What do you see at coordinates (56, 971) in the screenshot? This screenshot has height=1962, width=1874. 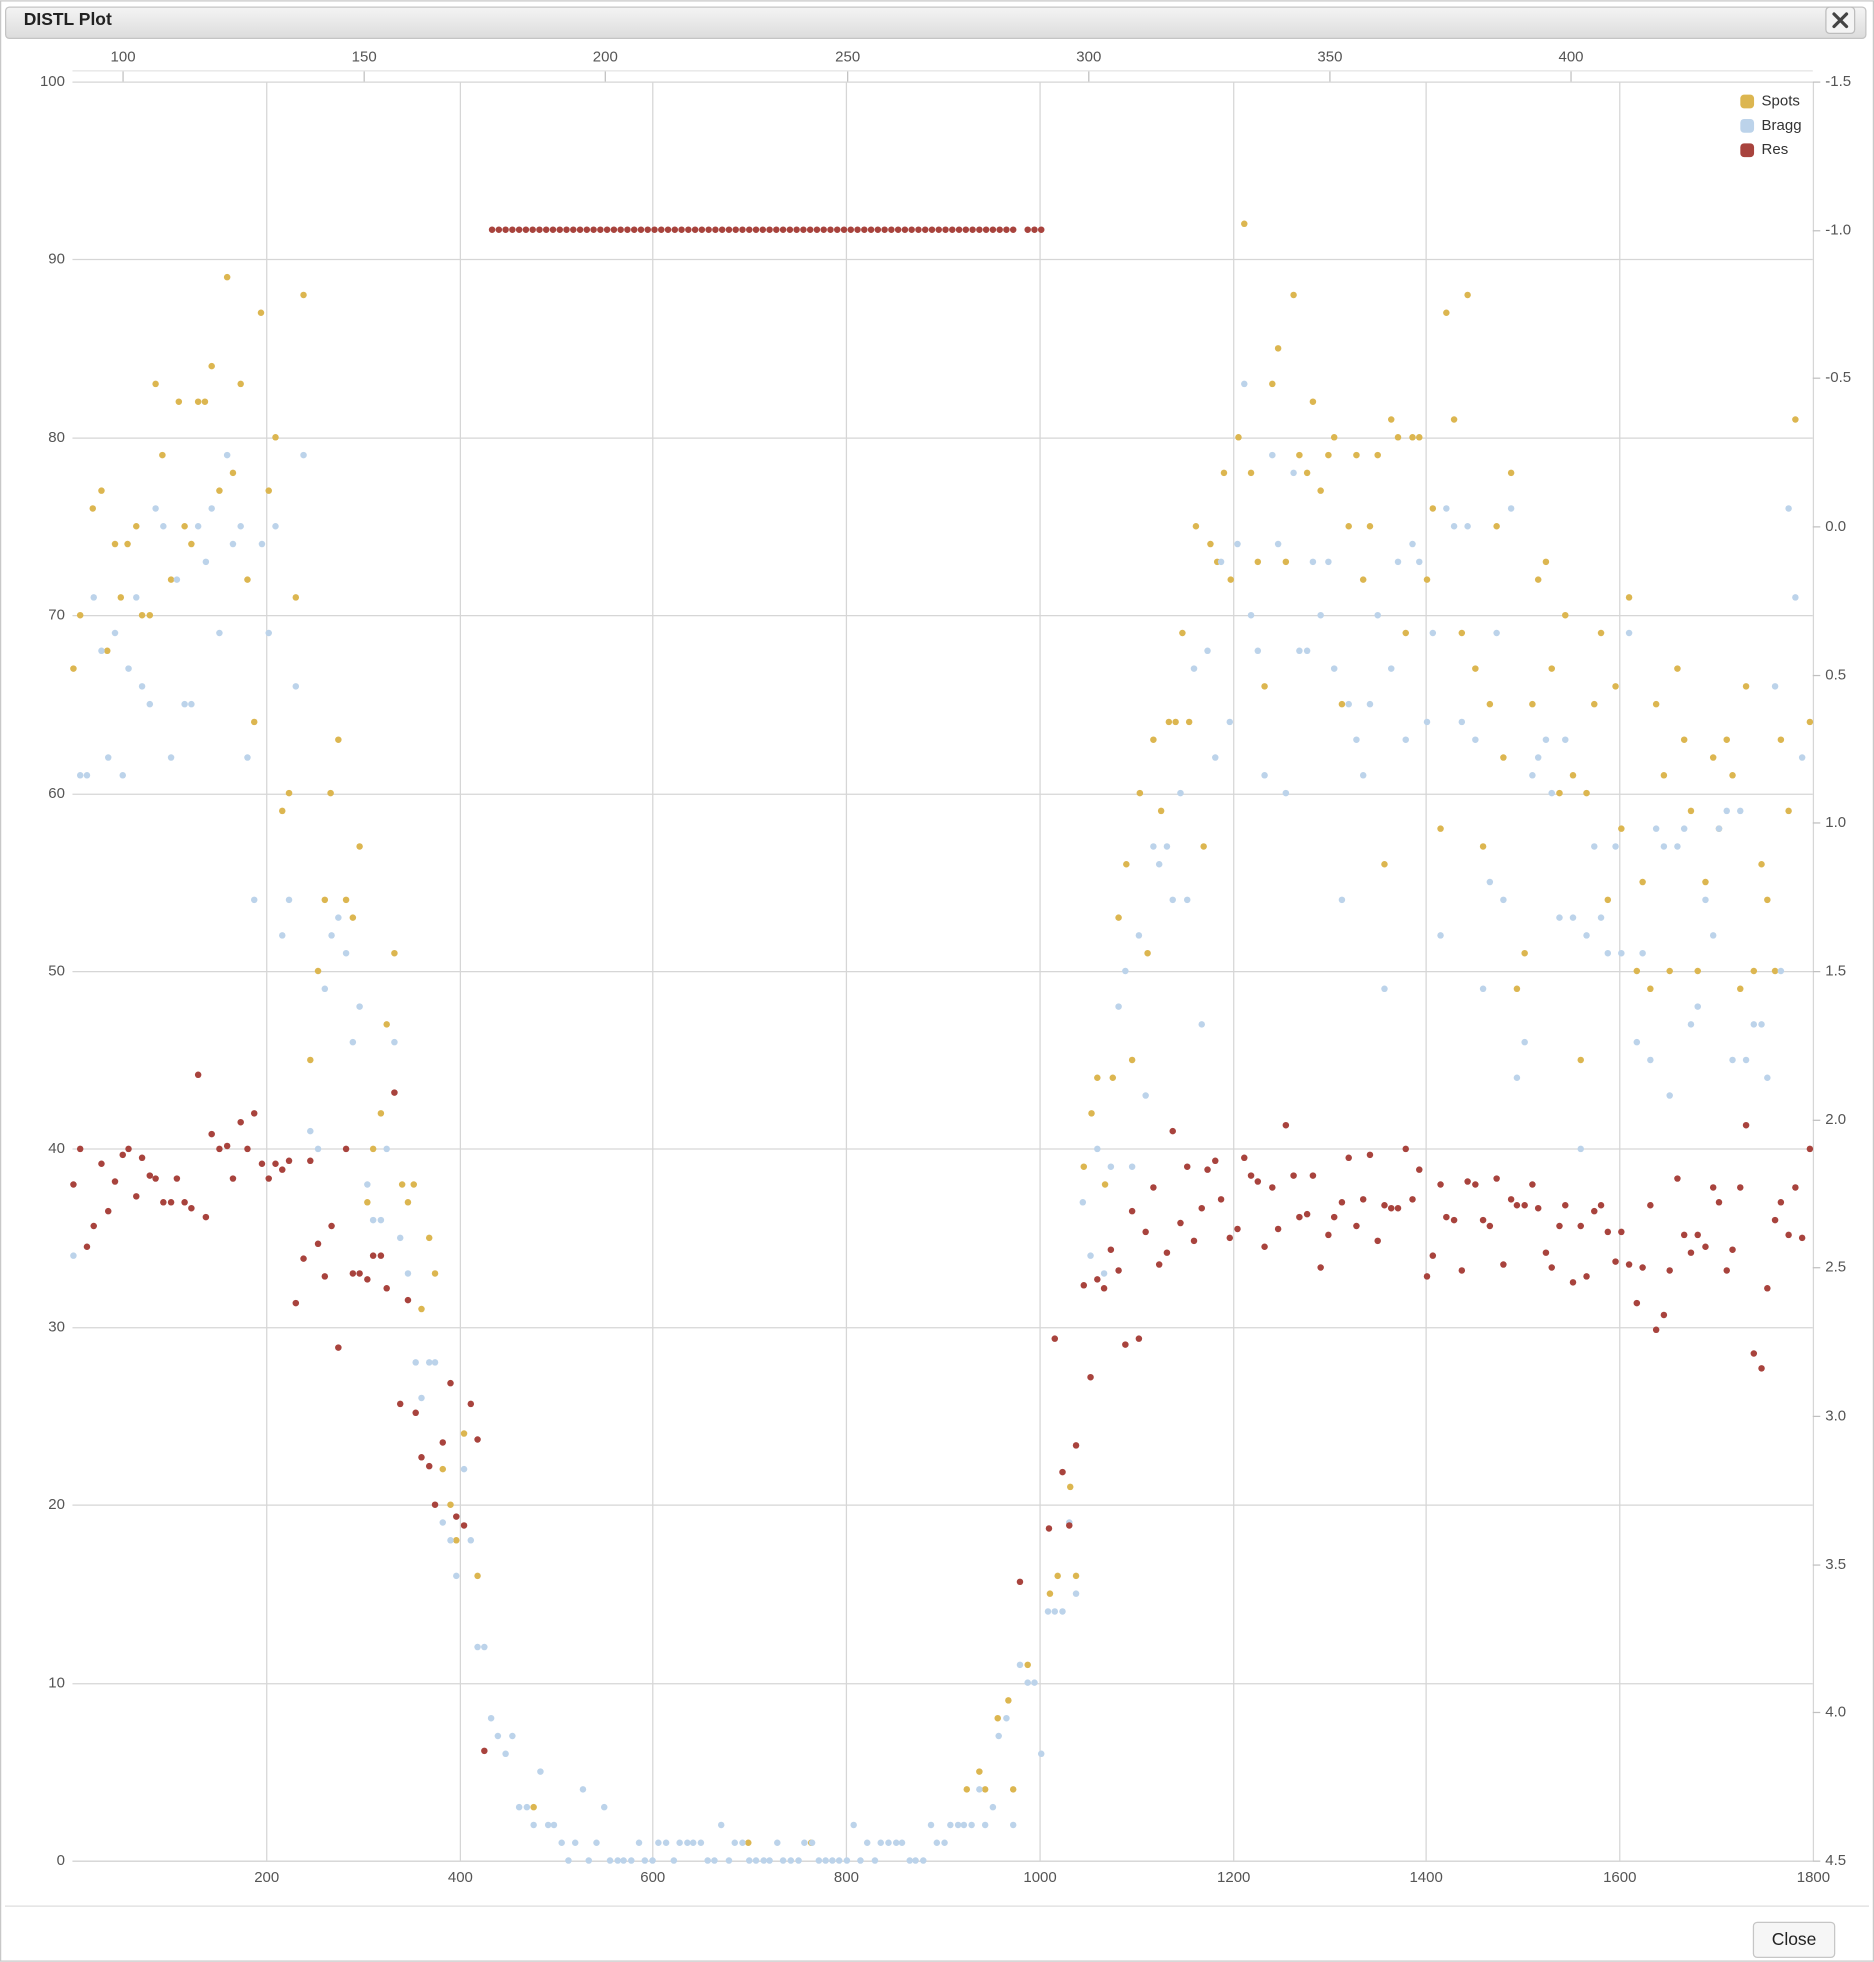 I see `y-tick-label: 50` at bounding box center [56, 971].